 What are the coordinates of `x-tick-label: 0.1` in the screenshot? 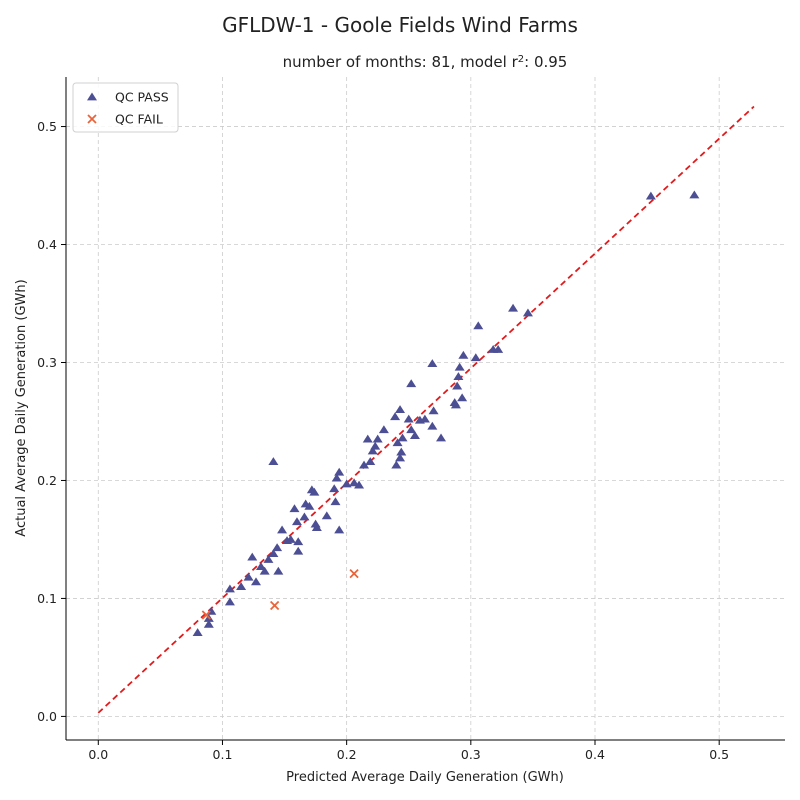 It's located at (223, 754).